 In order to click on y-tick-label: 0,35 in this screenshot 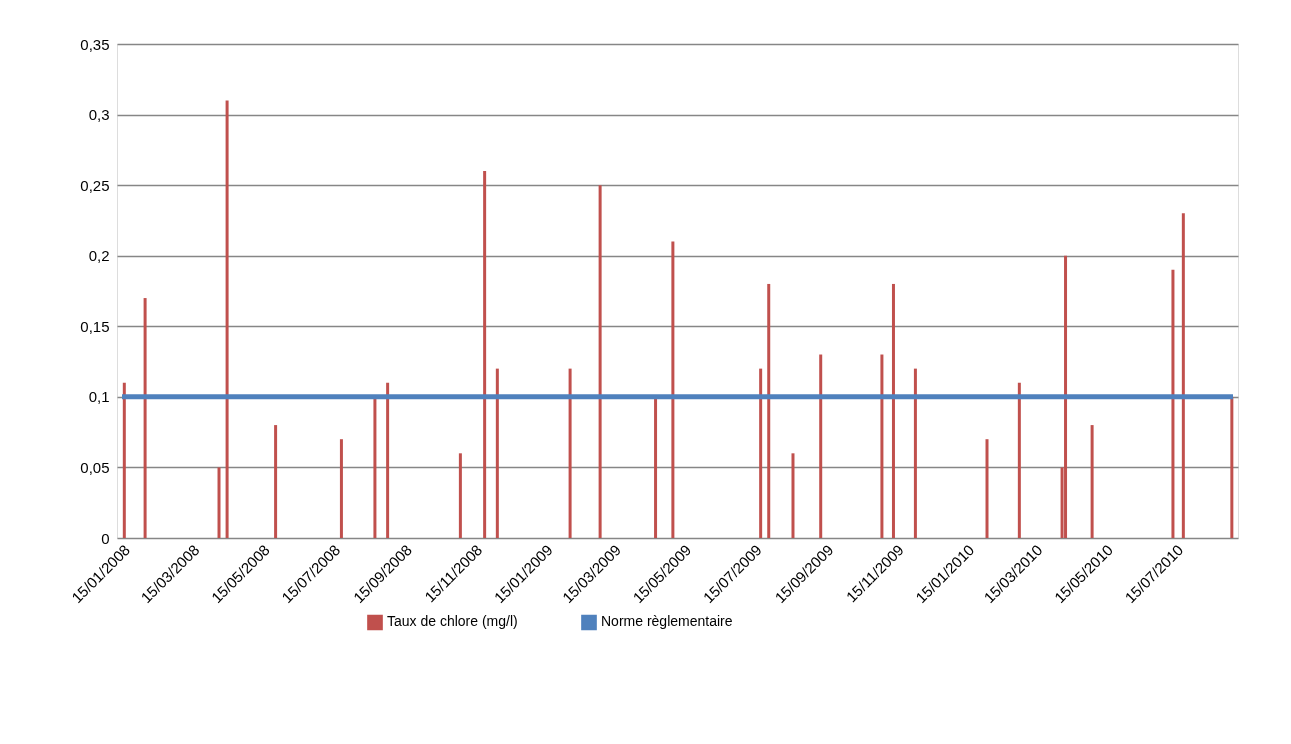, I will do `click(95, 44)`.